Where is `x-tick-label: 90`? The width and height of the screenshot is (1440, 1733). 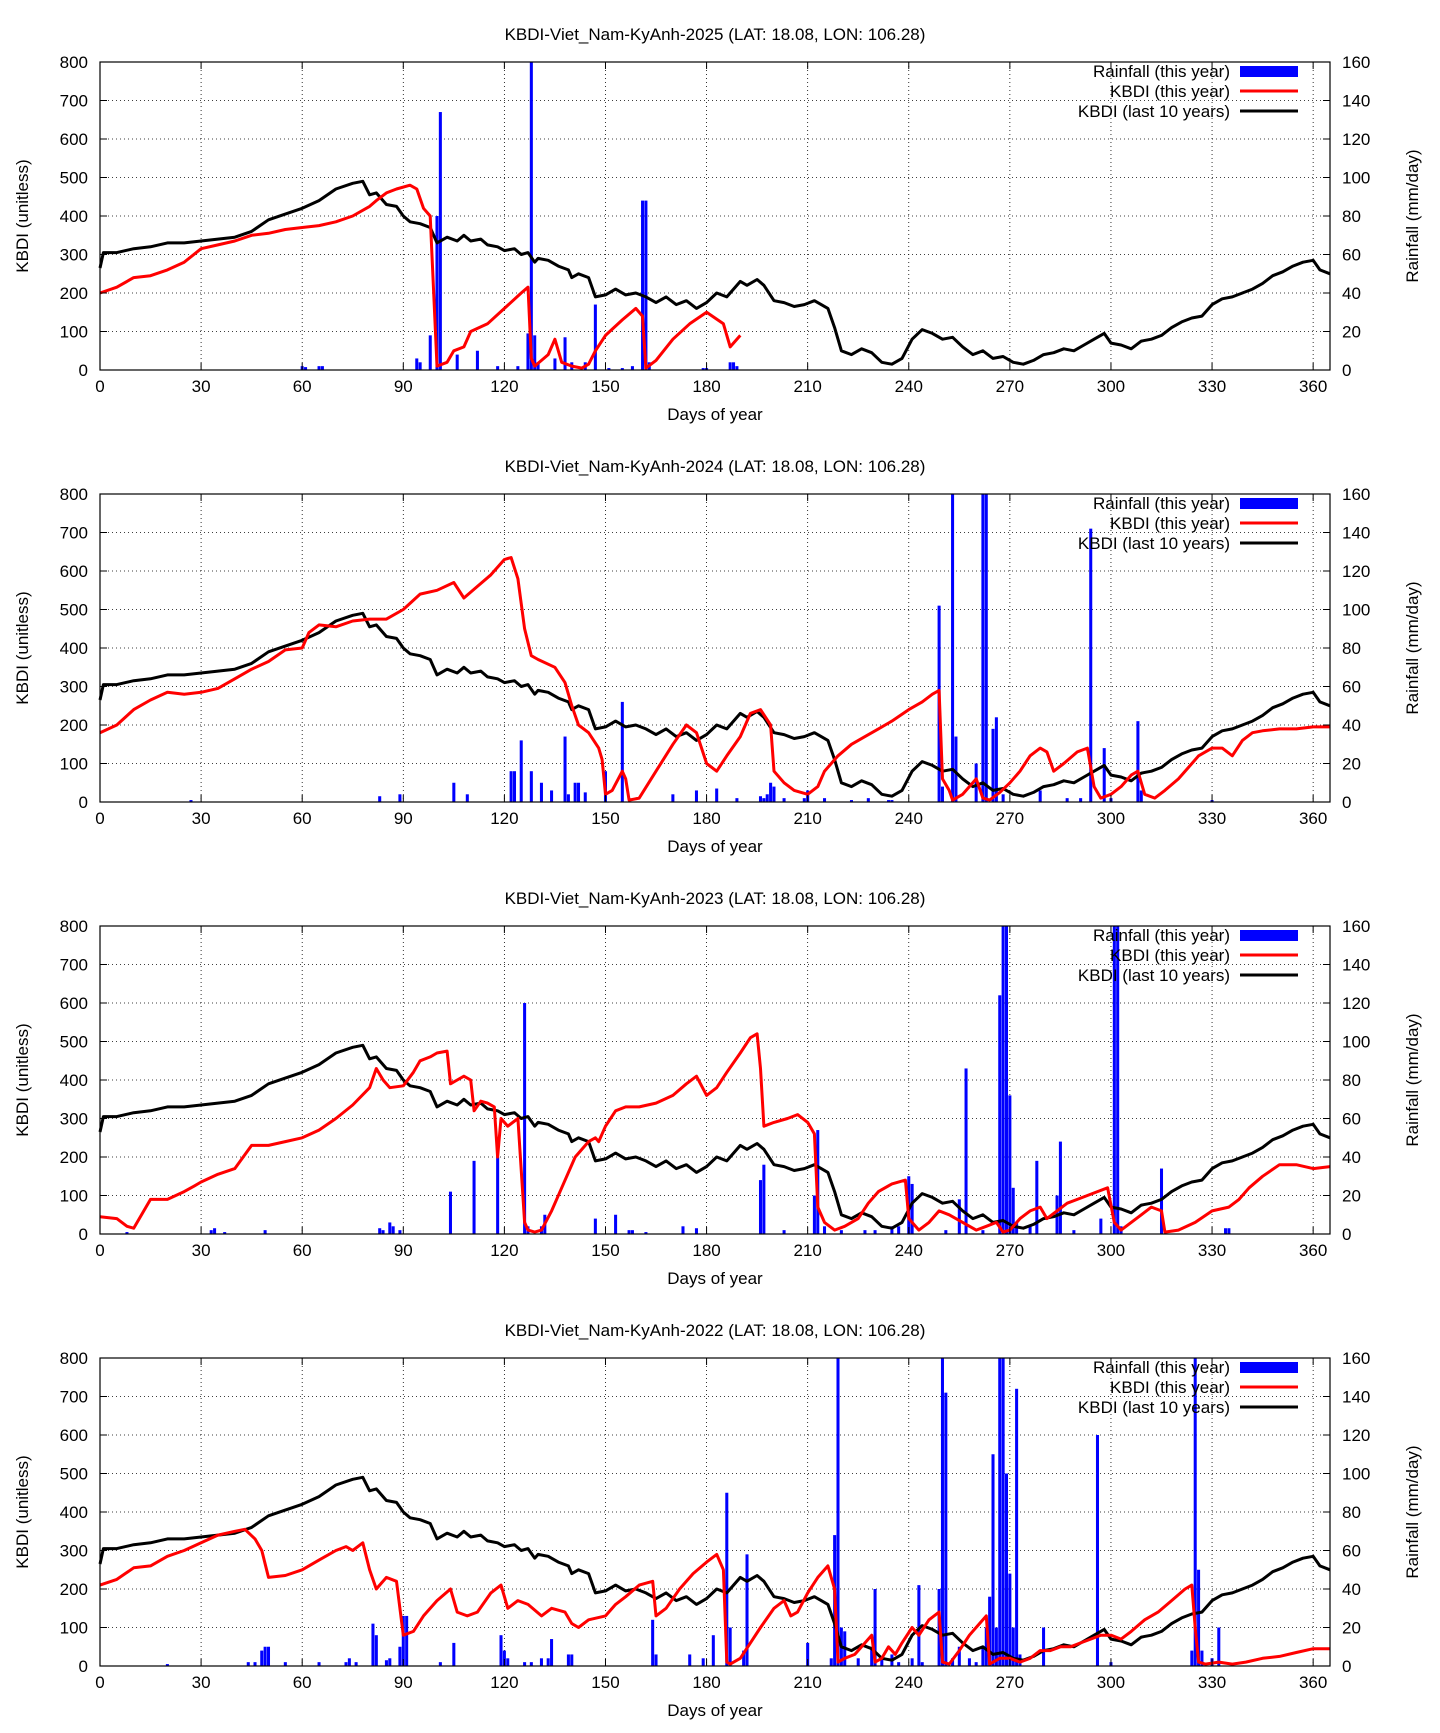 x-tick-label: 90 is located at coordinates (403, 1682).